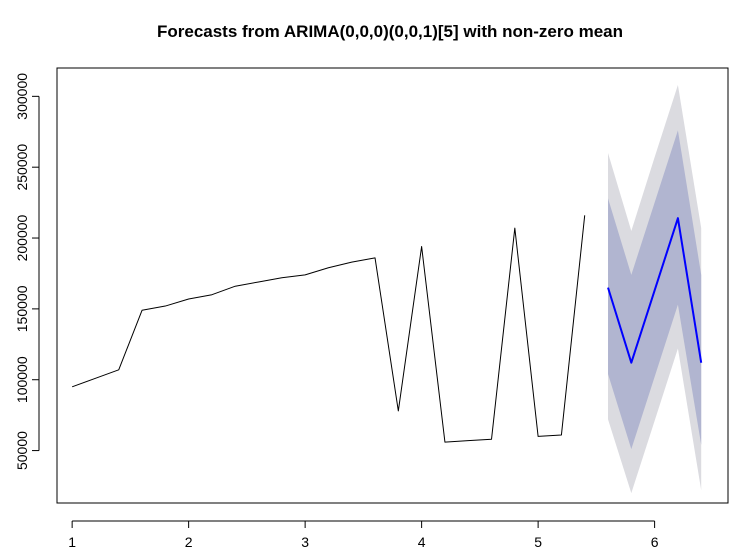 The height and width of the screenshot is (556, 743). I want to click on y-tick-label: 50000, so click(22, 450).